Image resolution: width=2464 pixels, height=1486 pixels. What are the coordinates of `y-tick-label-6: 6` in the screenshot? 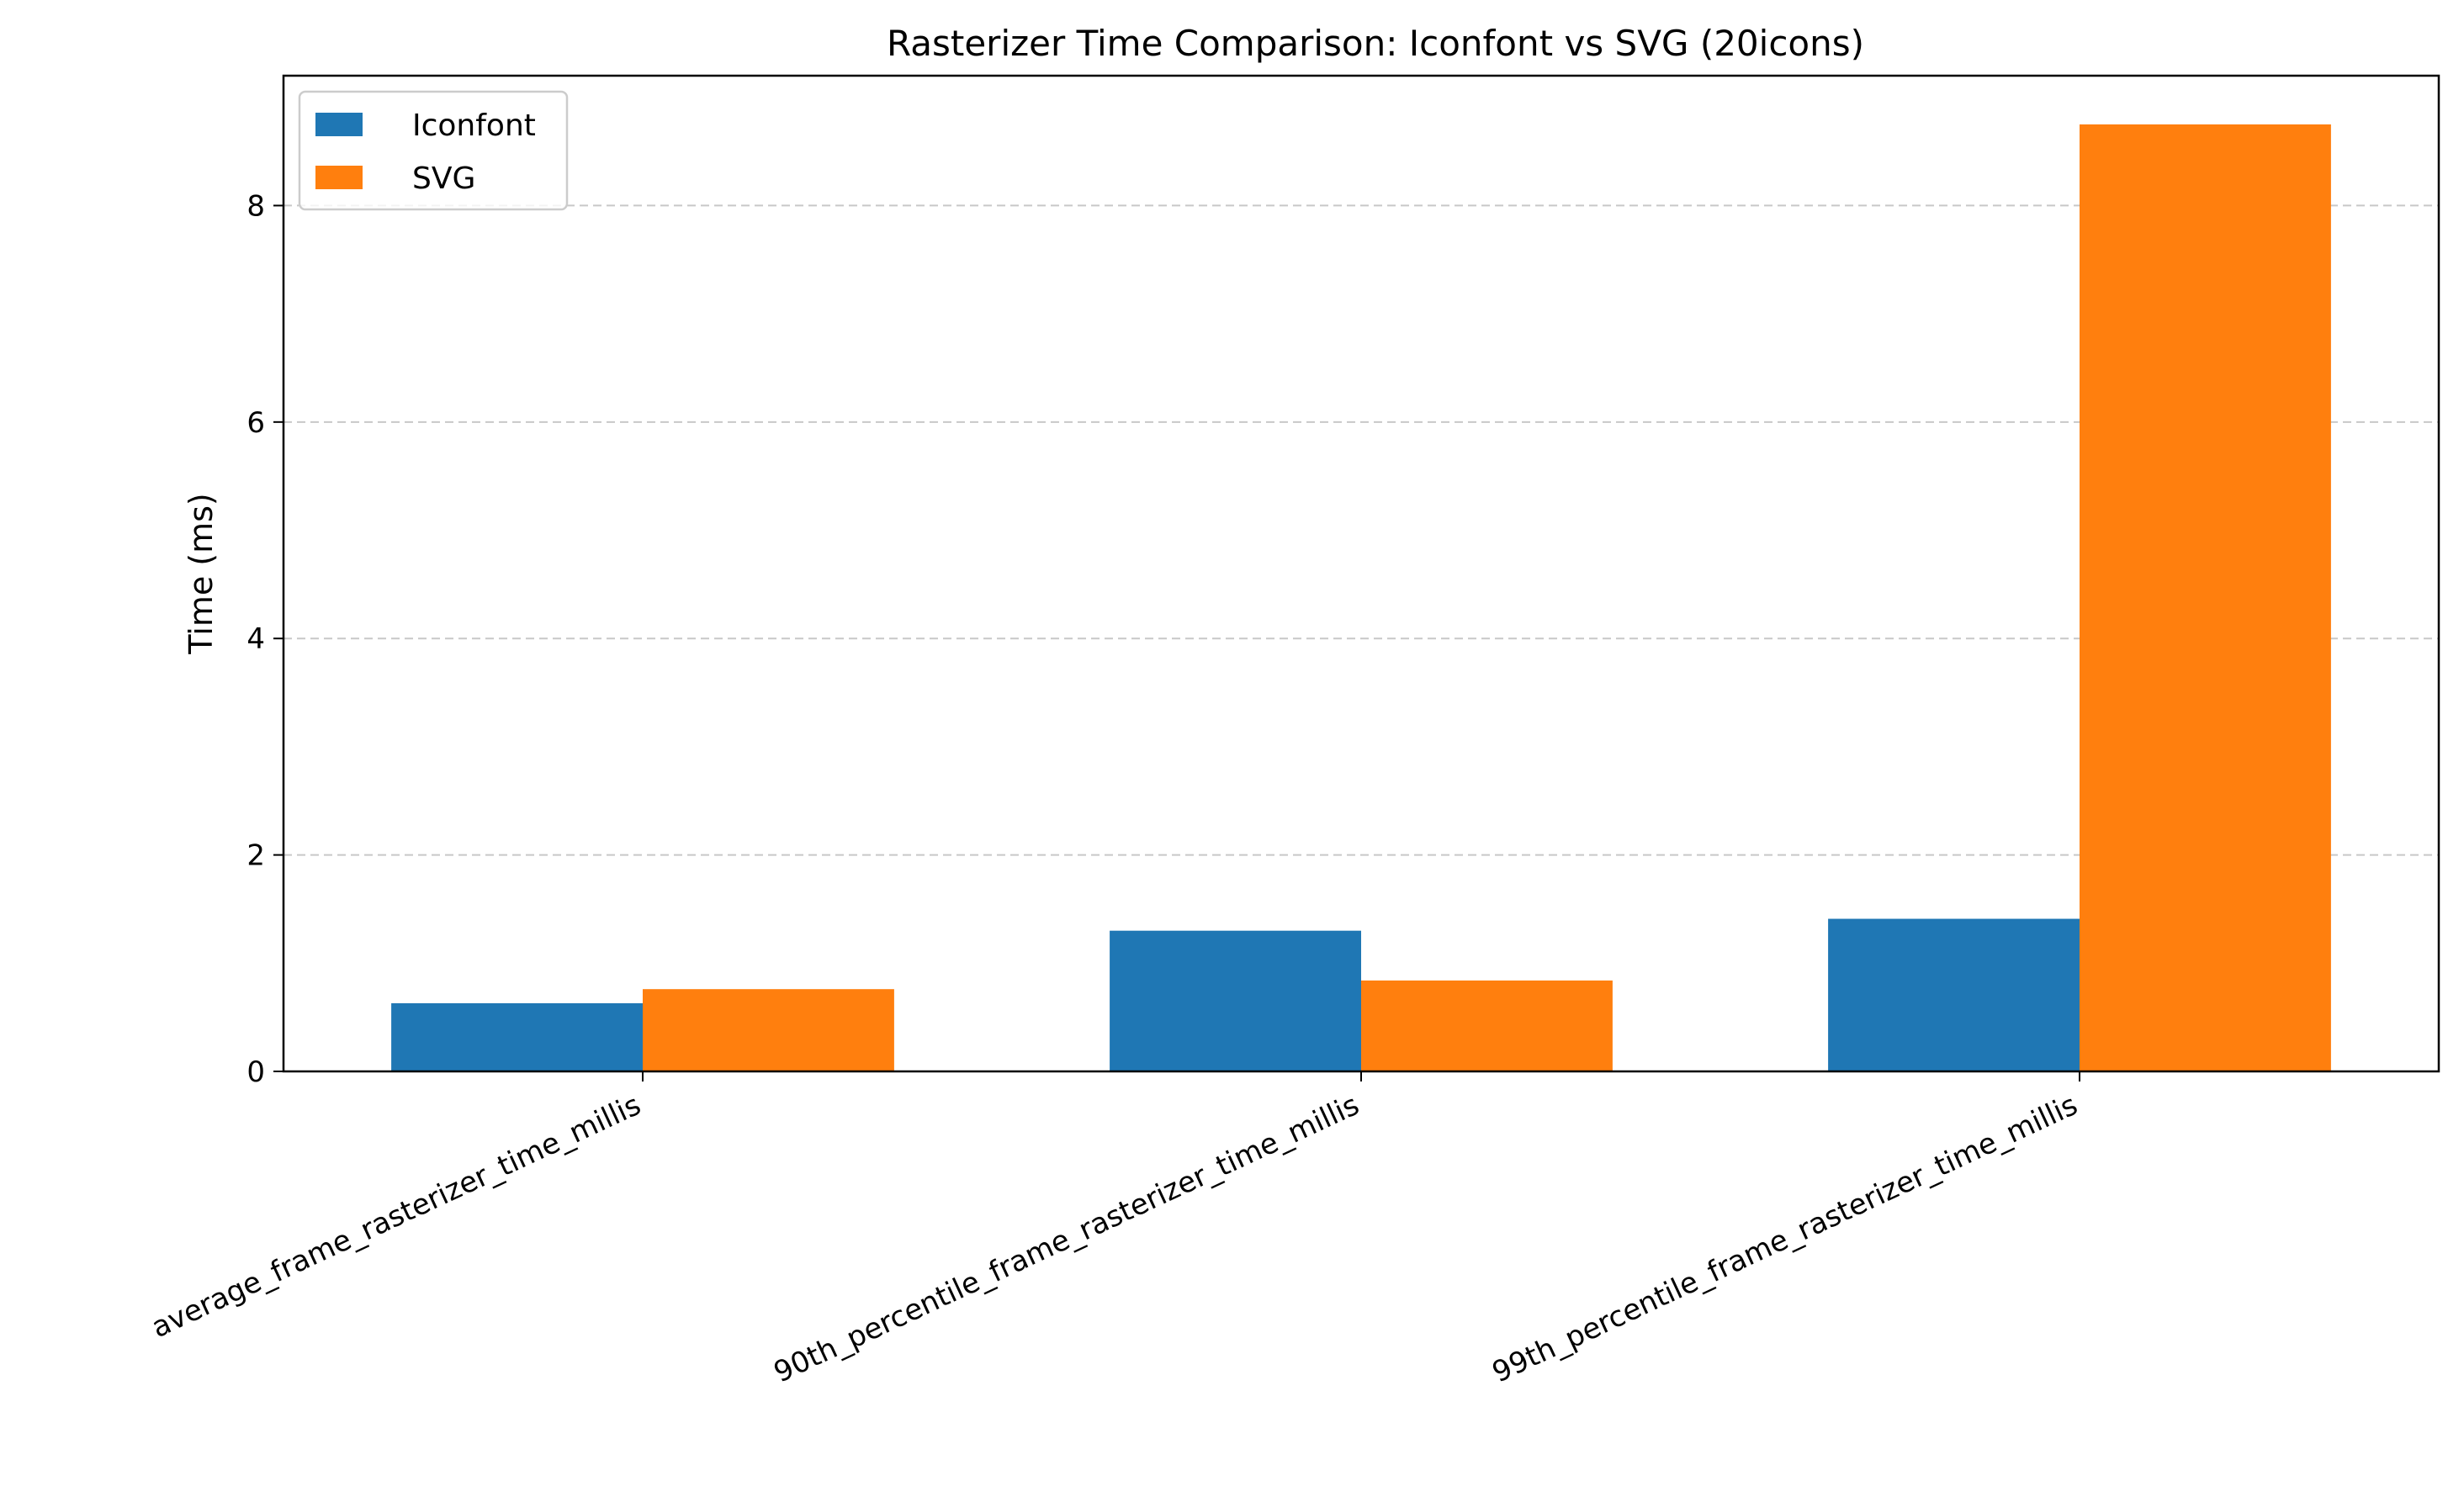 It's located at (256, 423).